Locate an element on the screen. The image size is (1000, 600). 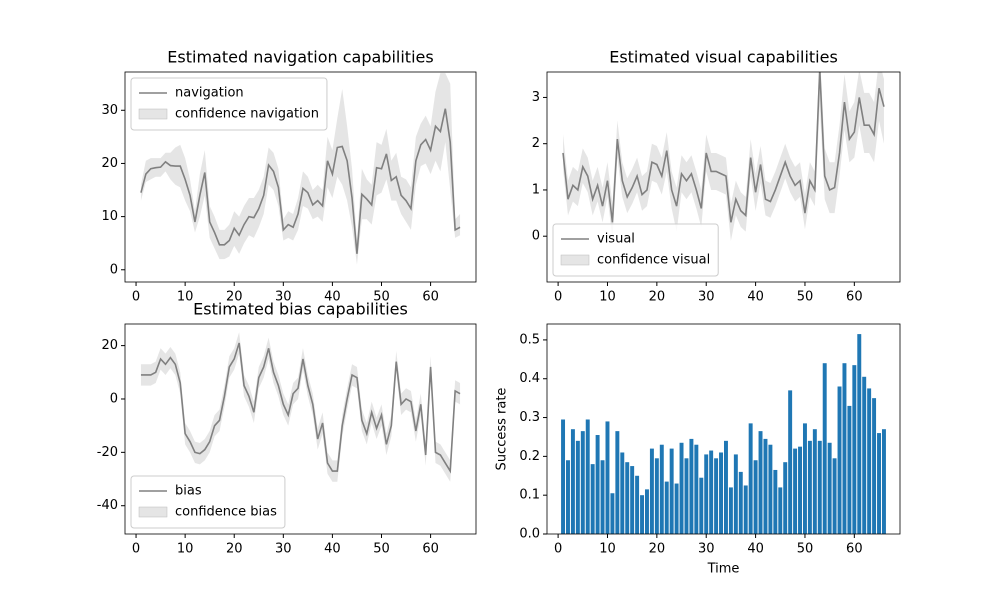
legend: bias confidence bias is located at coordinates (208, 502).